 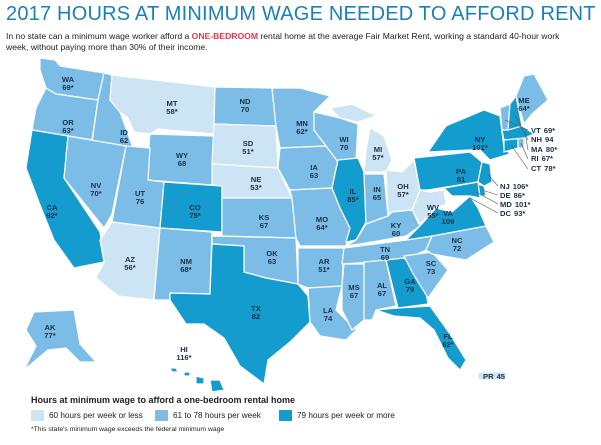 I want to click on label-mi: MI 57*, so click(x=377, y=153).